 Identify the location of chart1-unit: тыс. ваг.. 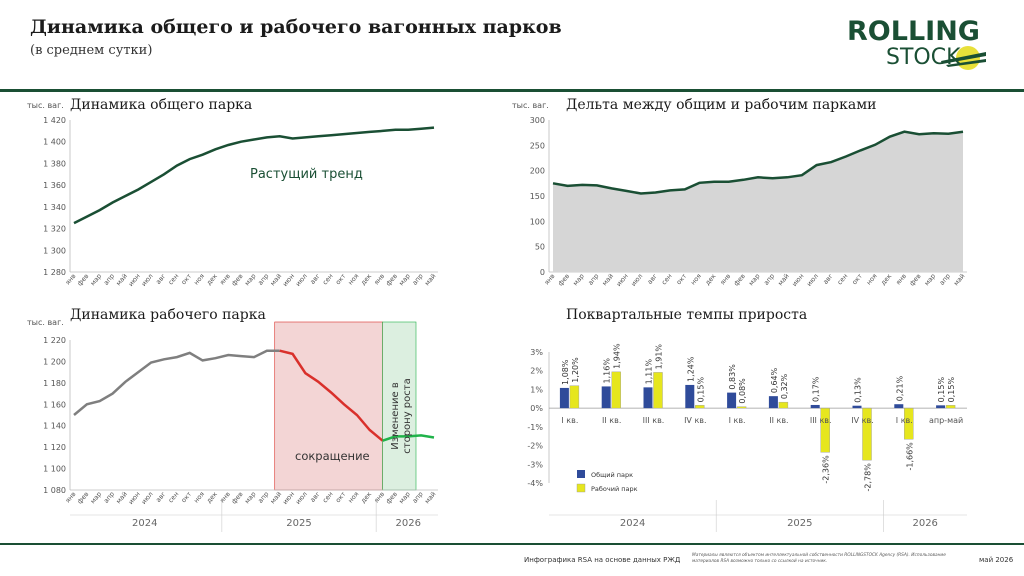
(45, 105).